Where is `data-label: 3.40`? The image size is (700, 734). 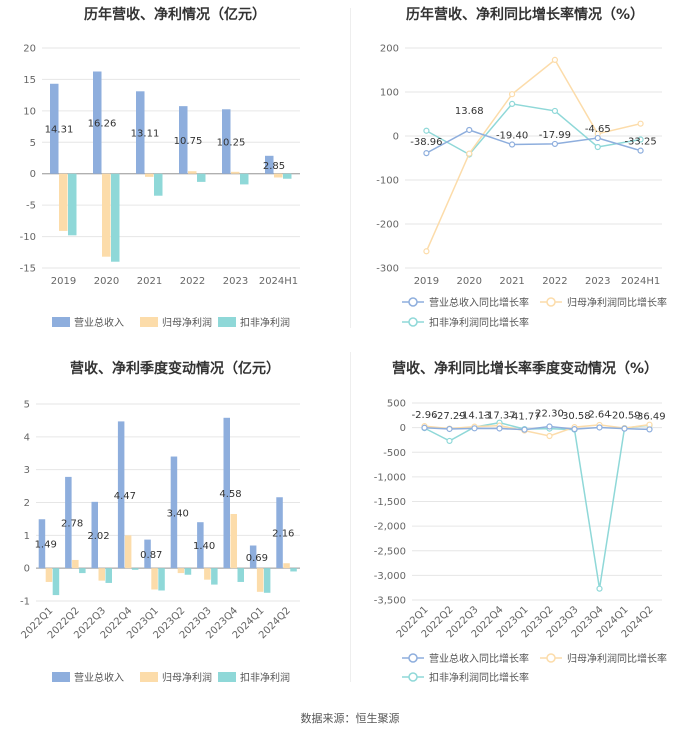 data-label: 3.40 is located at coordinates (178, 513).